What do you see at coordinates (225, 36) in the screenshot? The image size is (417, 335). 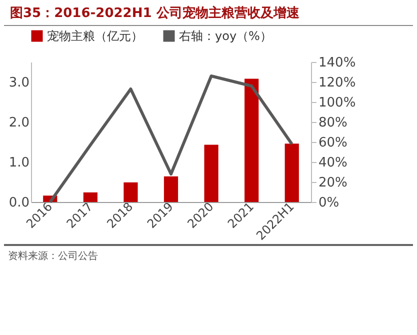 I see `legend-label: 右轴：yoy（%）` at bounding box center [225, 36].